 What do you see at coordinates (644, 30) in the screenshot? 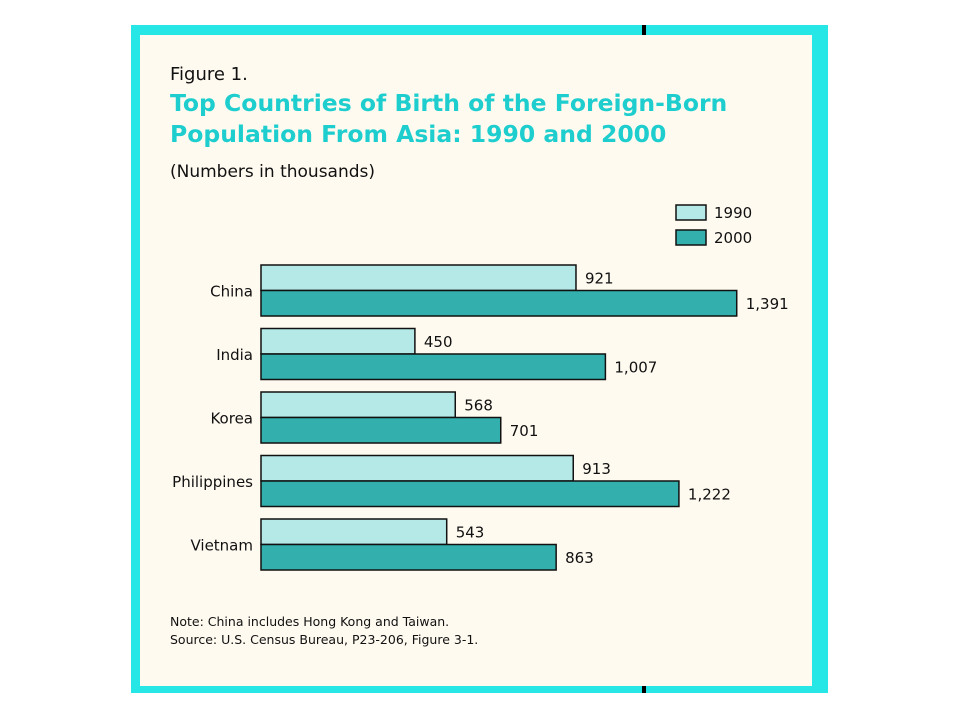
I see `frame-tick-top` at bounding box center [644, 30].